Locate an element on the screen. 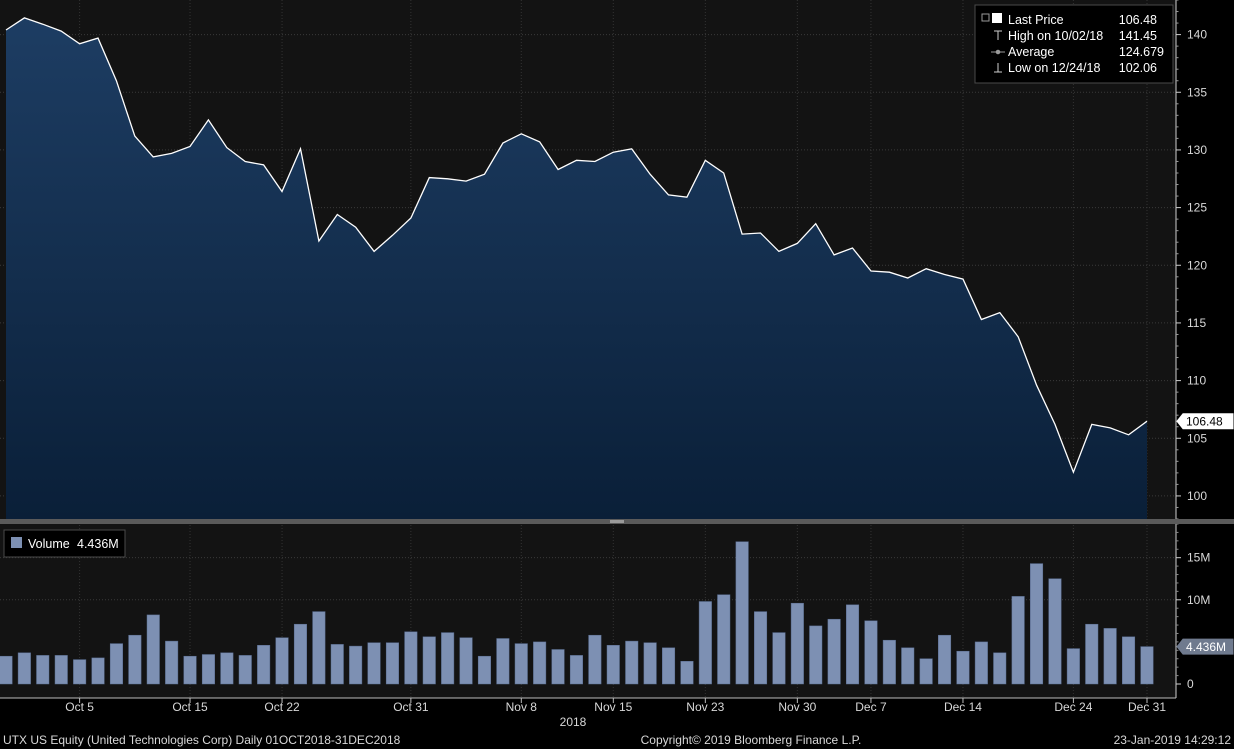 This screenshot has width=1234, height=749. x-tick-label: Dec 31 is located at coordinates (1147, 707).